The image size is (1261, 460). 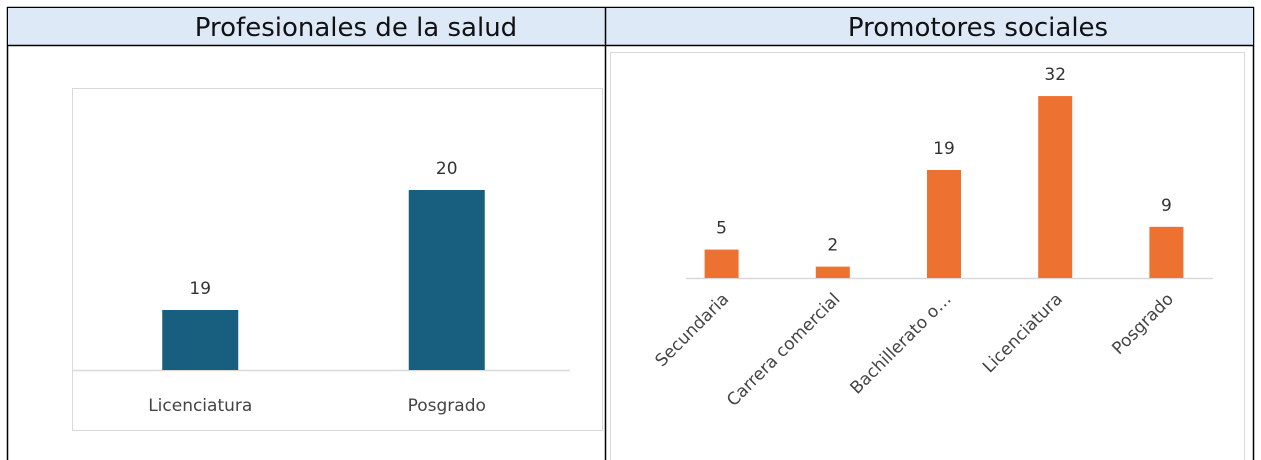 What do you see at coordinates (356, 28) in the screenshot?
I see `column-header: Profesionales de la salud` at bounding box center [356, 28].